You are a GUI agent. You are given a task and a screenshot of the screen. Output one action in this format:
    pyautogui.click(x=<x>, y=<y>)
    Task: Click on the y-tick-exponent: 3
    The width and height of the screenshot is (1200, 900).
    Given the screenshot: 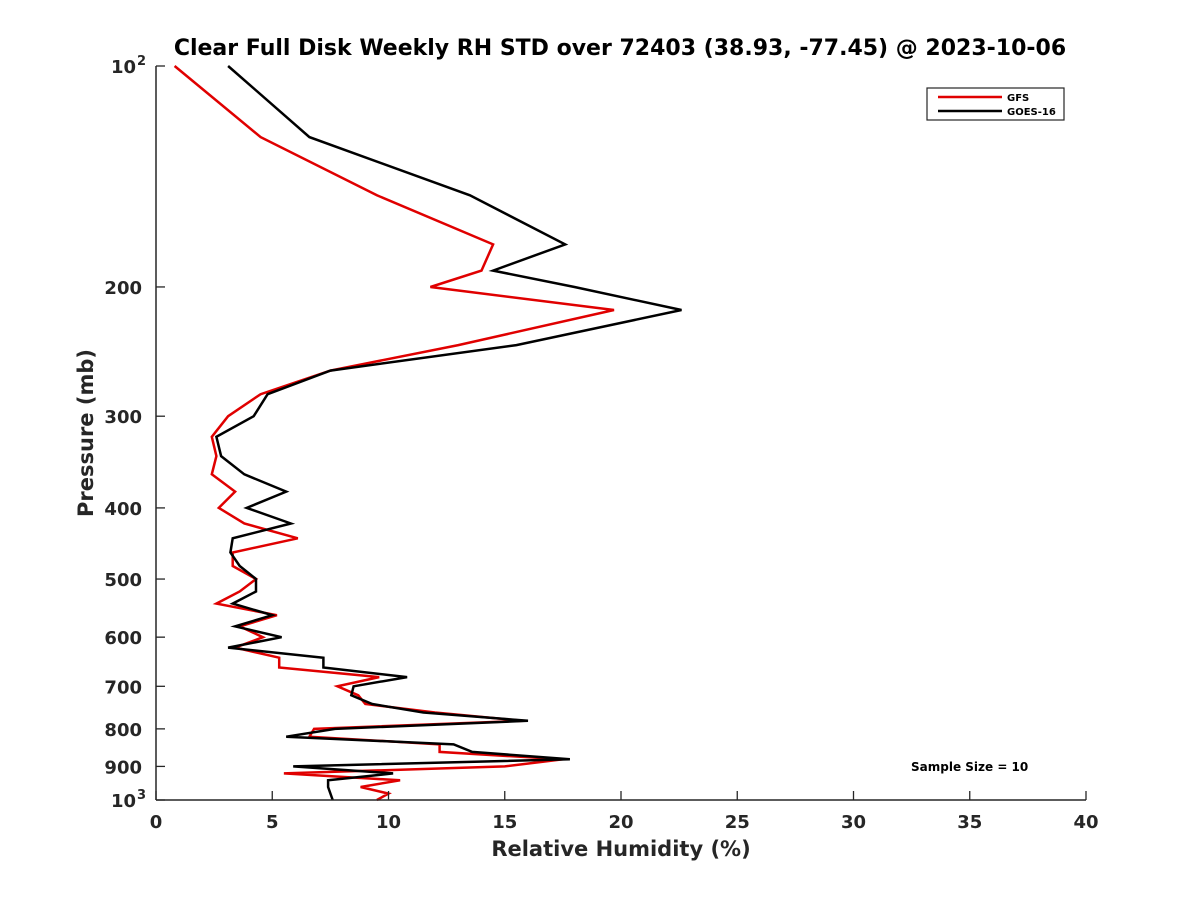 What is the action you would take?
    pyautogui.click(x=141, y=795)
    